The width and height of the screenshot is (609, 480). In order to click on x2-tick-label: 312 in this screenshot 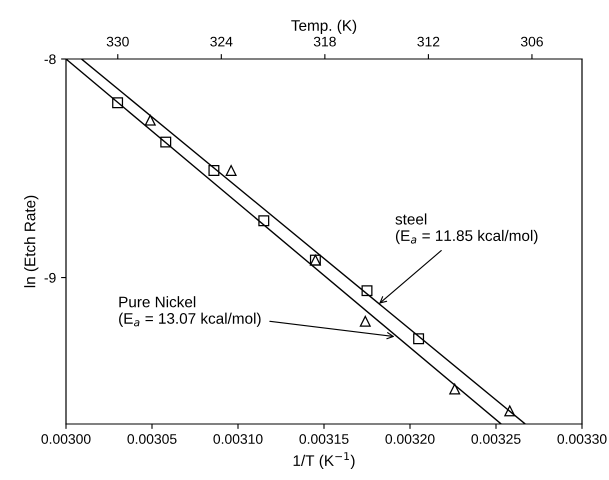, I will do `click(428, 41)`.